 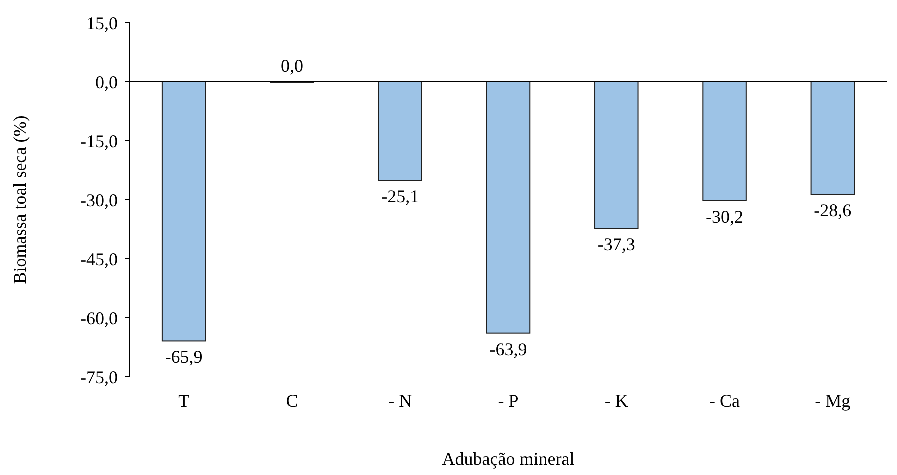 I want to click on y-tick-label: -15,0, so click(x=99, y=141).